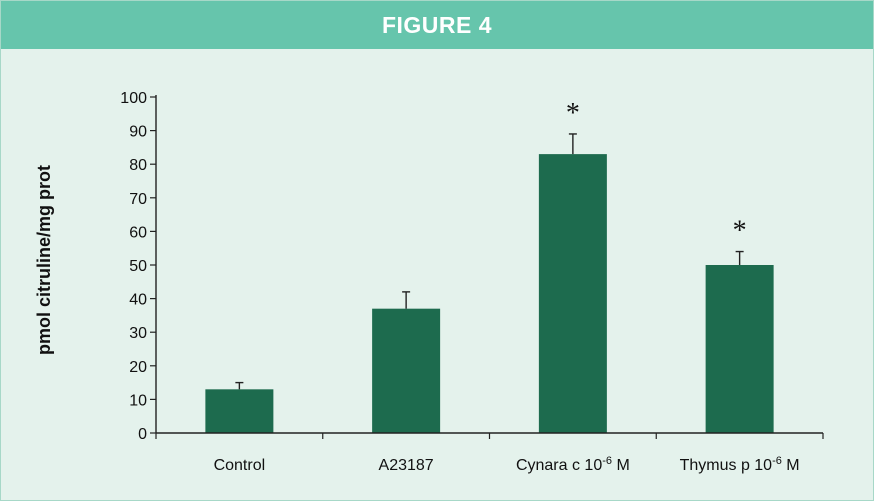 The image size is (874, 502). What do you see at coordinates (740, 464) in the screenshot?
I see `x-tick-label: Thymus p 10-6 M` at bounding box center [740, 464].